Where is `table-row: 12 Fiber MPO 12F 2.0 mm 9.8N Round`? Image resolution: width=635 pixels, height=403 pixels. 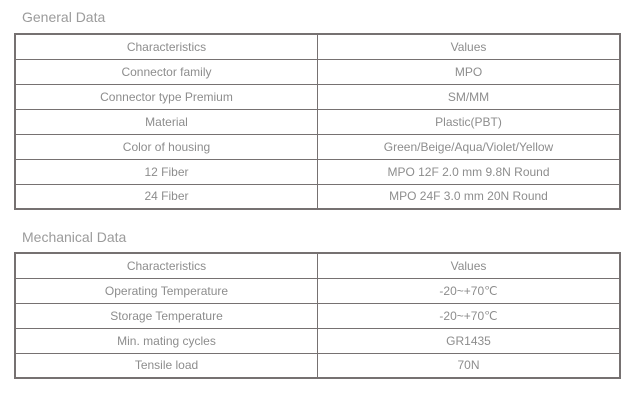 table-row: 12 Fiber MPO 12F 2.0 mm 9.8N Round is located at coordinates (317, 171).